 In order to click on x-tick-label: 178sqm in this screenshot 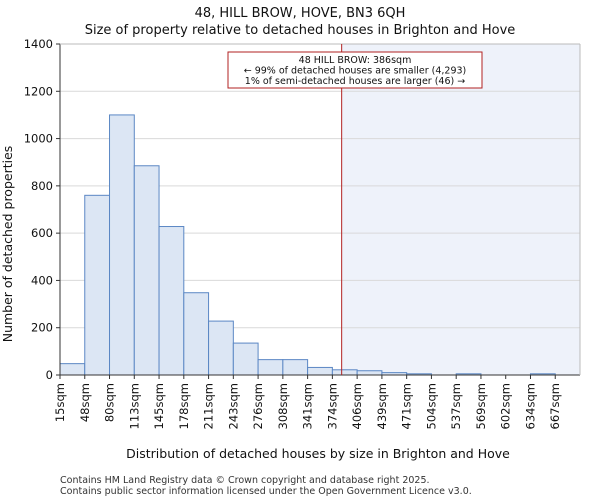, I will do `click(184, 406)`.